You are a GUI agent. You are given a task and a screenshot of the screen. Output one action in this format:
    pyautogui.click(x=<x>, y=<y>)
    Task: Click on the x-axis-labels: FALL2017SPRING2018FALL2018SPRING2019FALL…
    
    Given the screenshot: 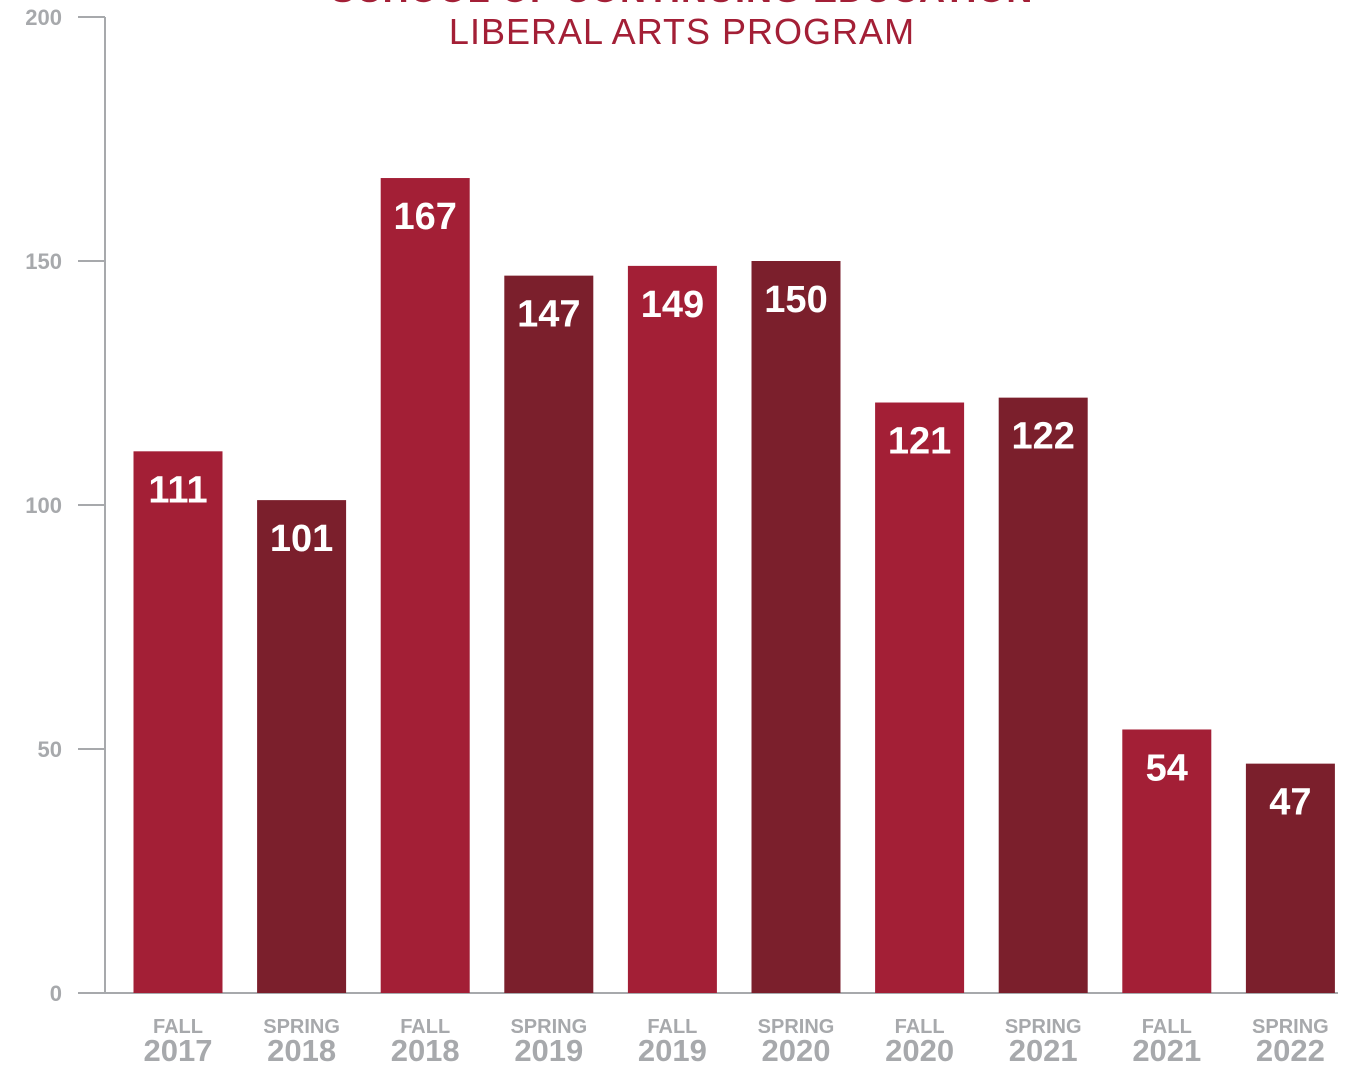 What is the action you would take?
    pyautogui.click(x=736, y=1042)
    